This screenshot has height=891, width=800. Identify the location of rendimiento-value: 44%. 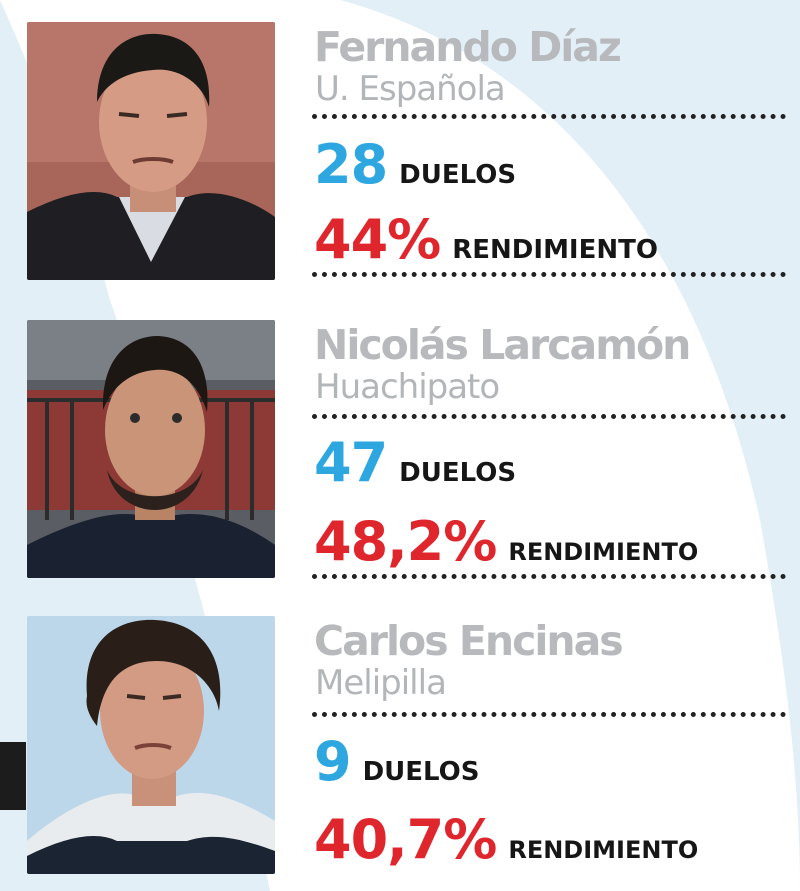
(377, 239).